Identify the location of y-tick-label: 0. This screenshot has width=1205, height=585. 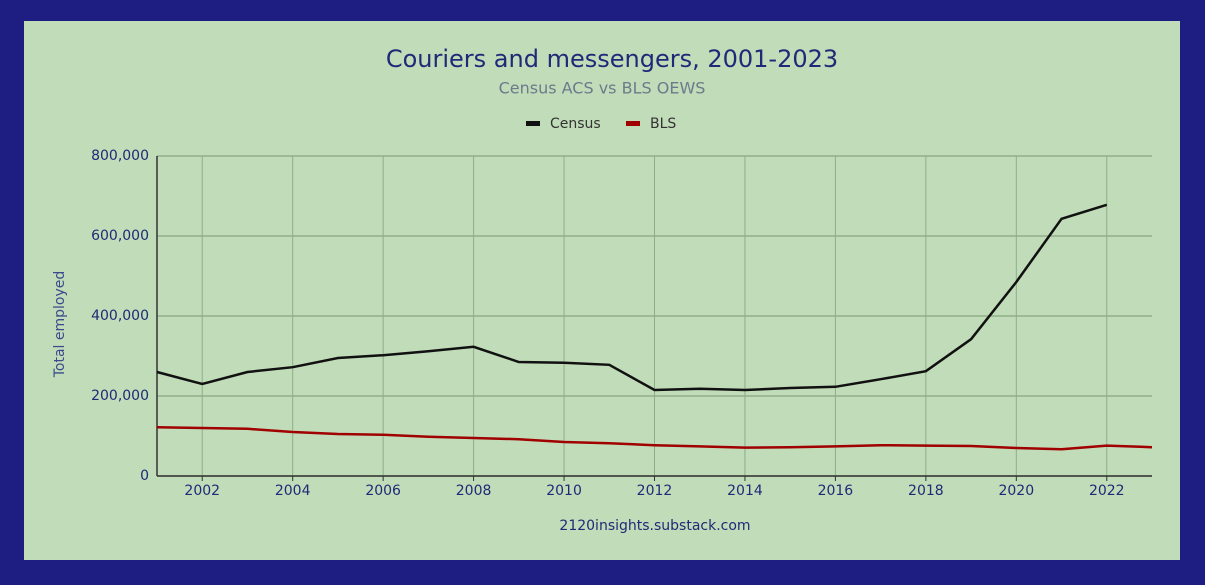
(144, 476).